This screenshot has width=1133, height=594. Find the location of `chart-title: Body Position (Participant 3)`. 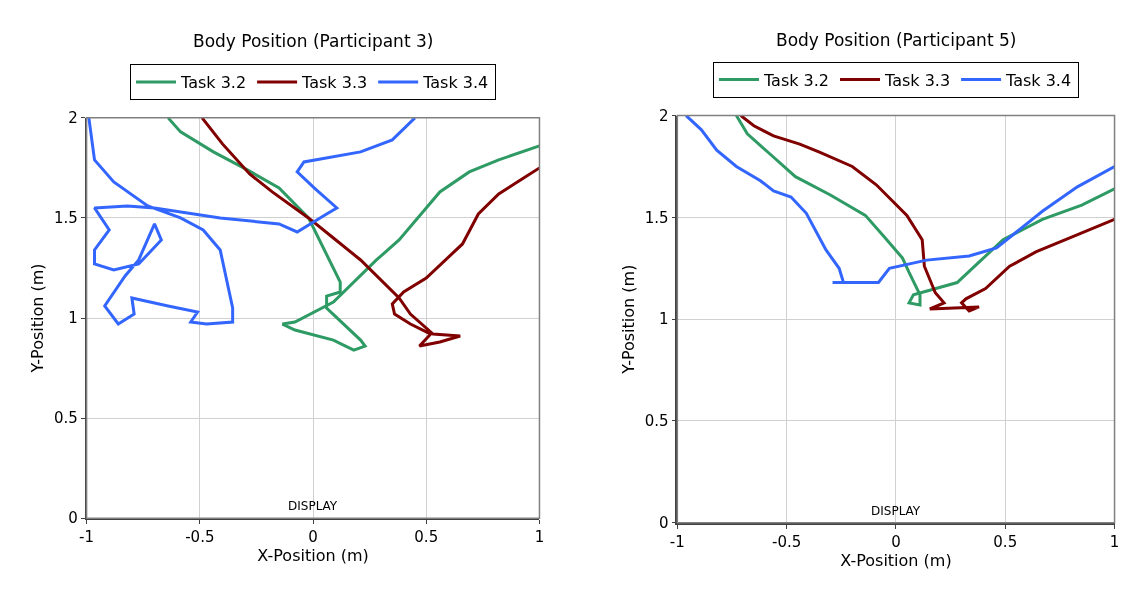

chart-title: Body Position (Participant 3) is located at coordinates (313, 41).